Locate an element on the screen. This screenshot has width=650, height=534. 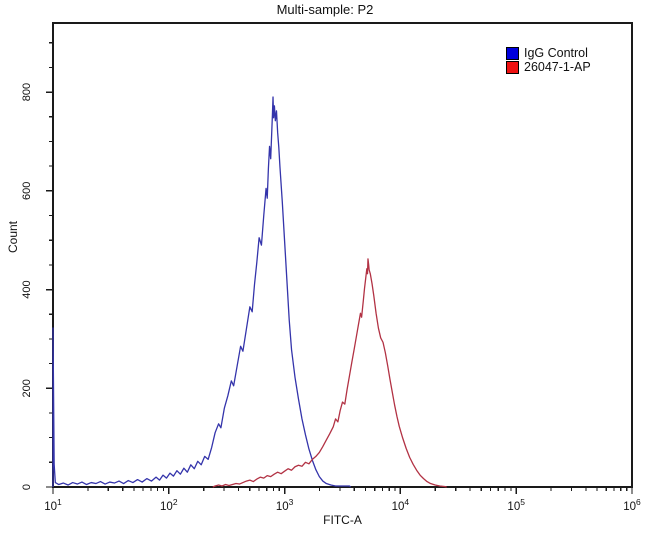
chart-title: Multi-sample: P2 is located at coordinates (325, 9).